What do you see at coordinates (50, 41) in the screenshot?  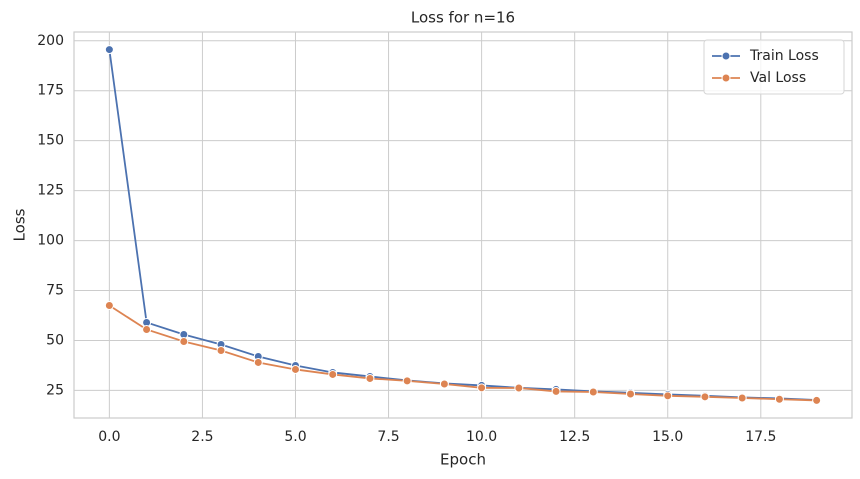 I see `y-tick-label: 200` at bounding box center [50, 41].